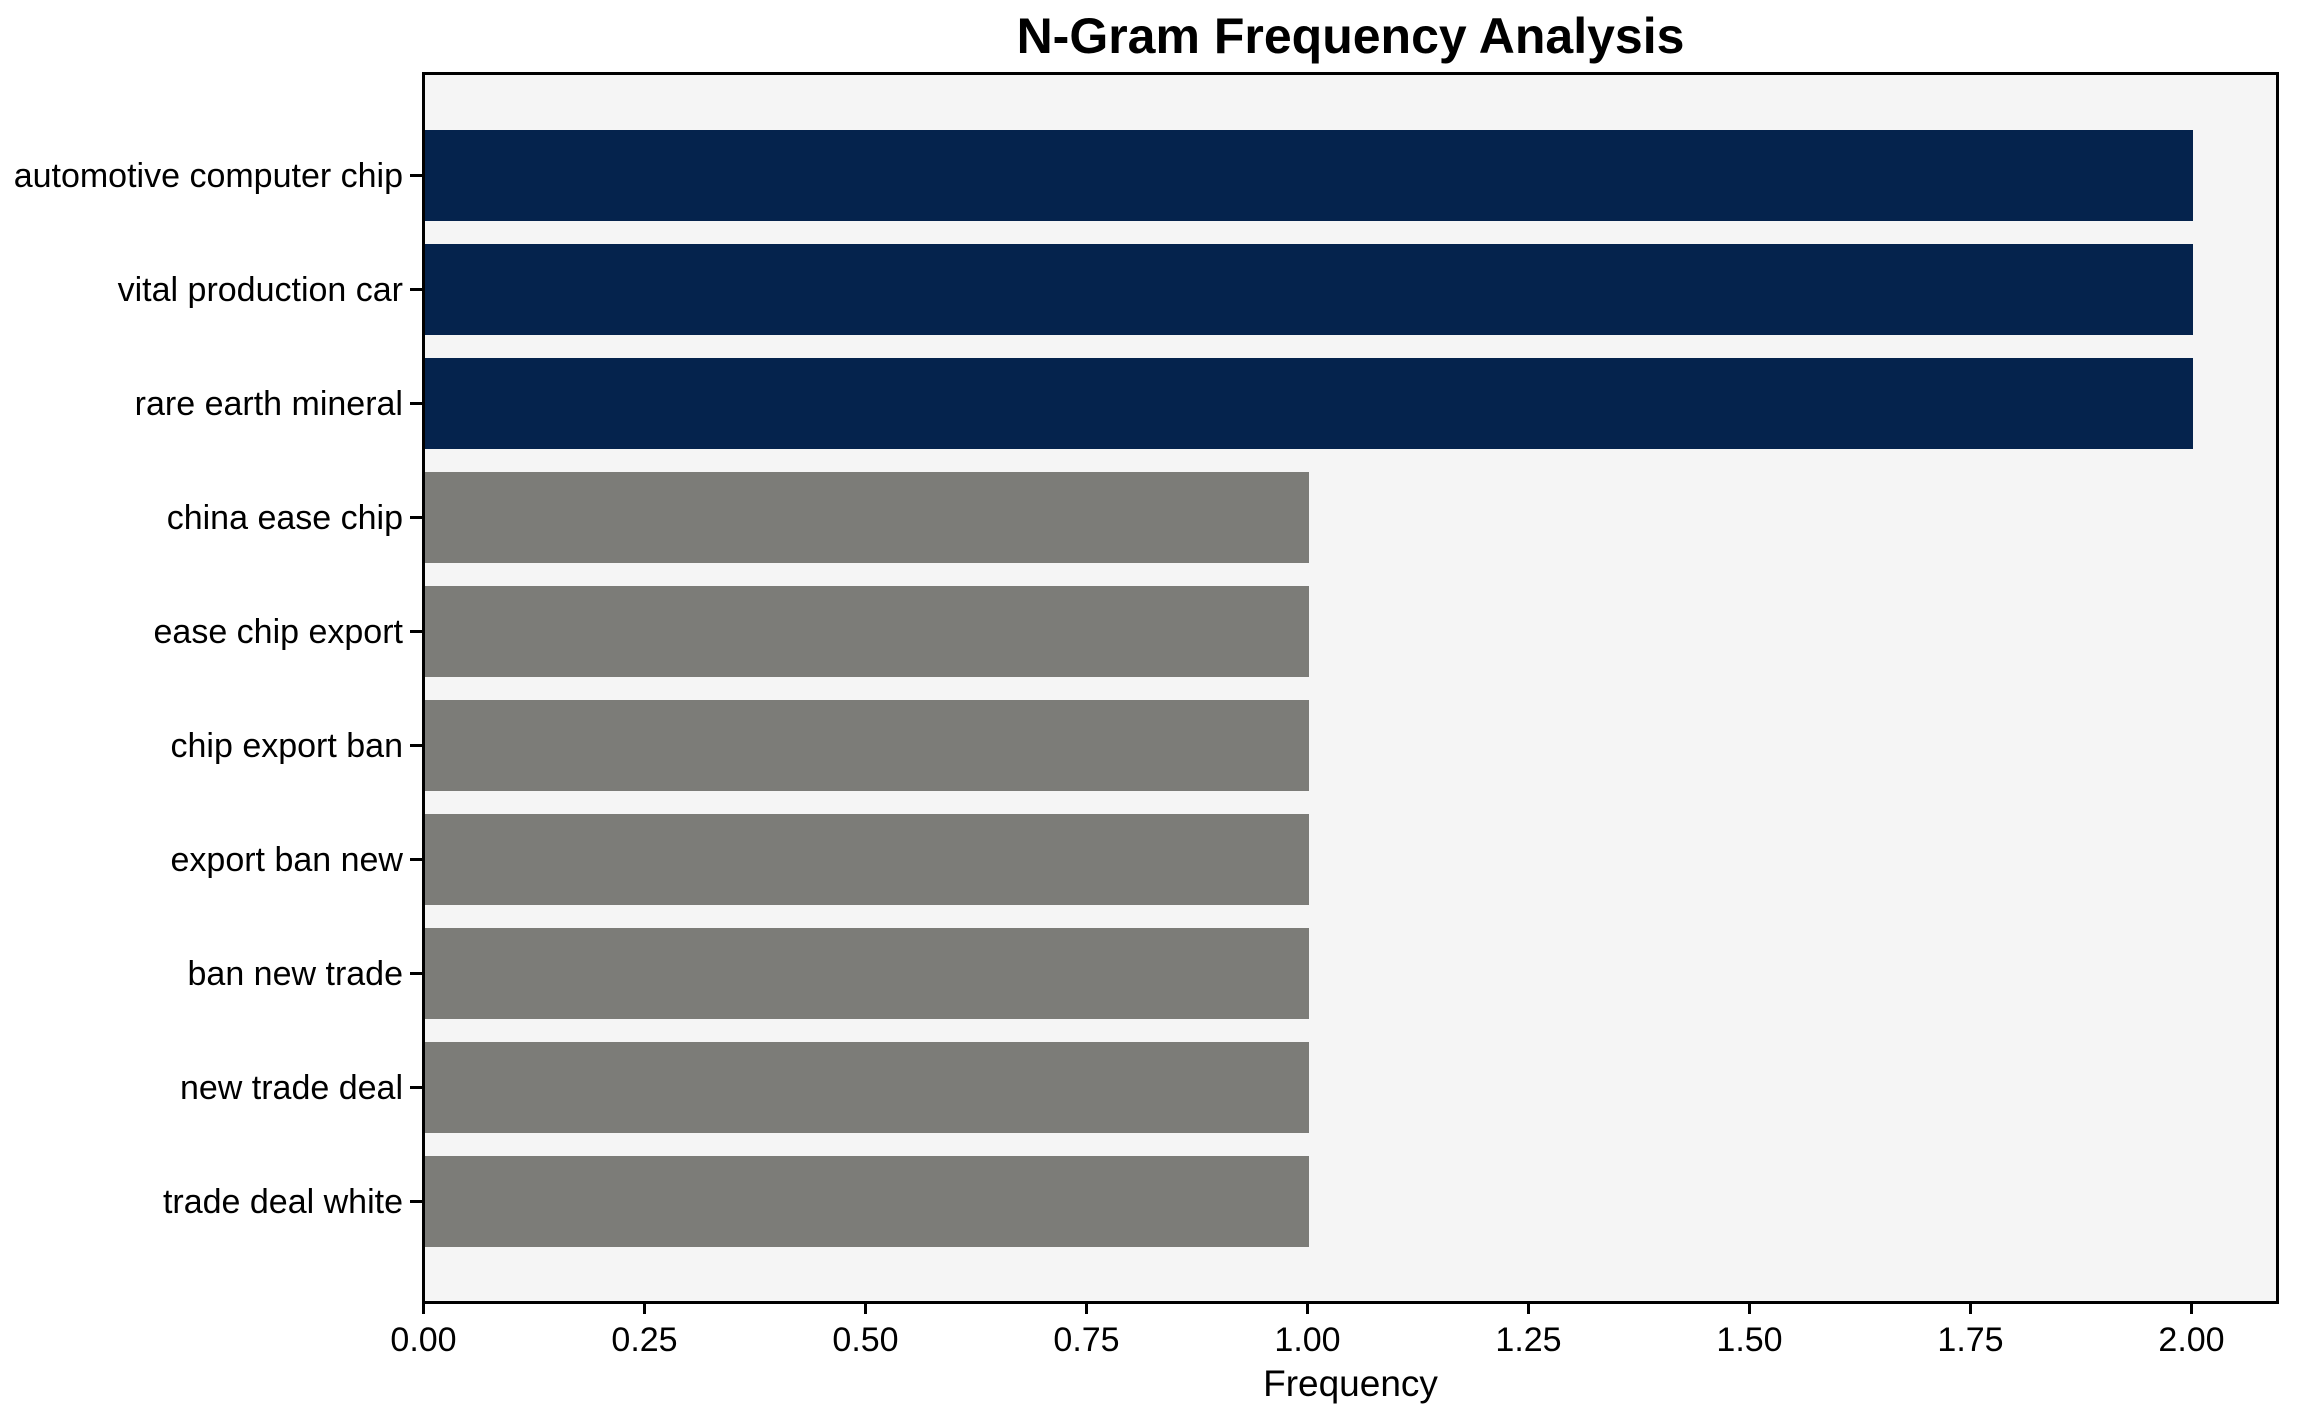 The width and height of the screenshot is (2301, 1414). I want to click on x-tick-label: 1.50, so click(1749, 1340).